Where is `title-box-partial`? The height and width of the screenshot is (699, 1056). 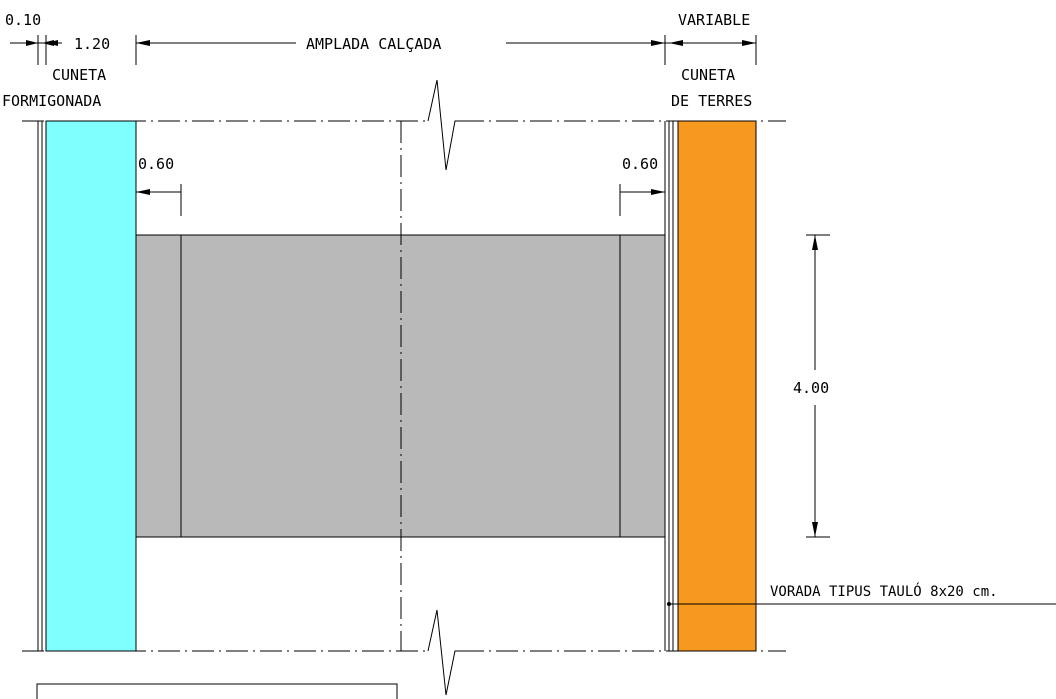 title-box-partial is located at coordinates (217, 691).